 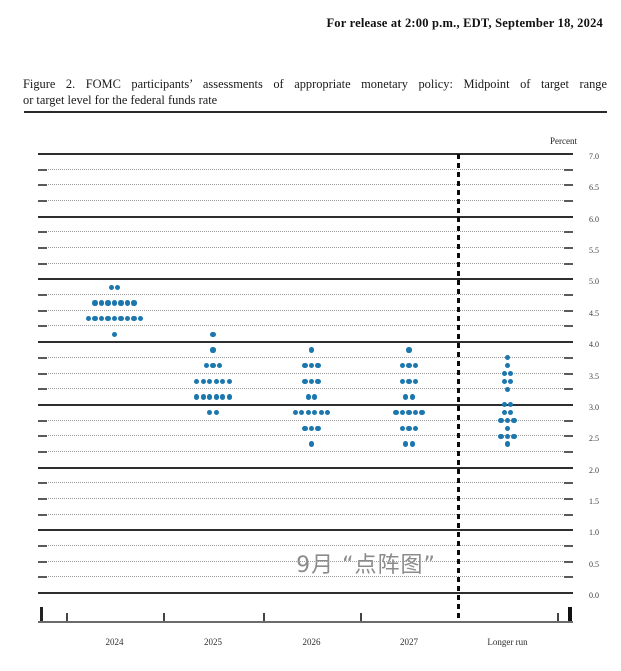 I want to click on y-axis-label: 5.0, so click(x=594, y=282).